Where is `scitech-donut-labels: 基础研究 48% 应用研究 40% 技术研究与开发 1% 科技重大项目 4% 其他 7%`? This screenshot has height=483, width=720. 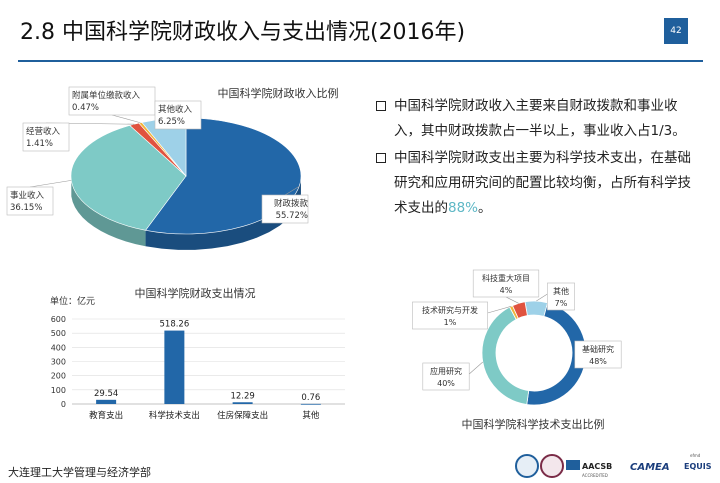
scitech-donut-labels: 基础研究 48% 应用研究 40% 技术研究与开发 1% 科技重大项目 4% 其他 7% is located at coordinates (517, 330).